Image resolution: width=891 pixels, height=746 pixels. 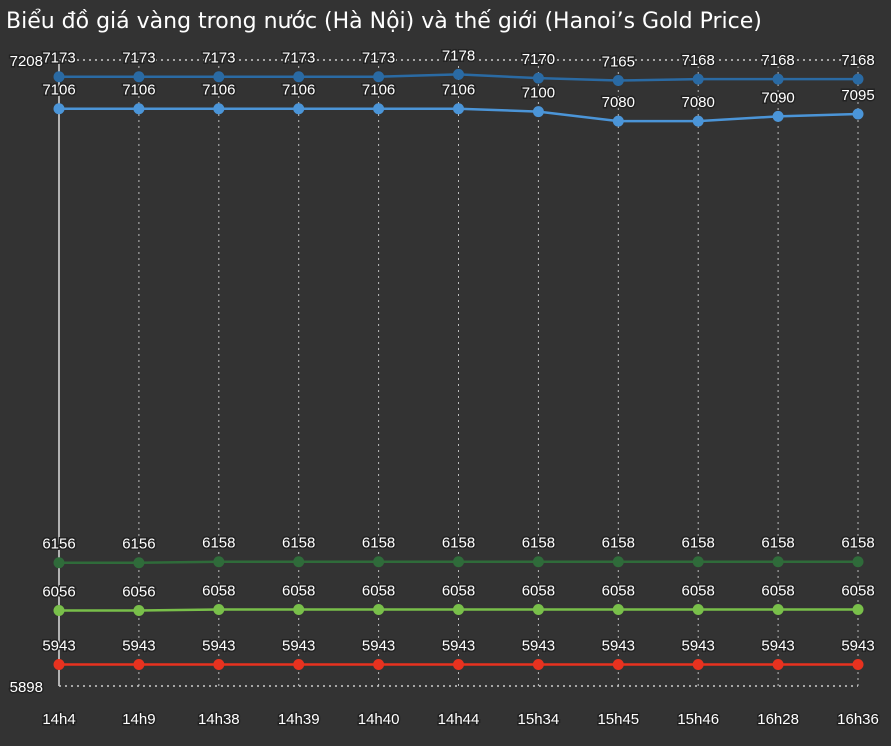 What do you see at coordinates (857, 95) in the screenshot?
I see `data-label: 7095` at bounding box center [857, 95].